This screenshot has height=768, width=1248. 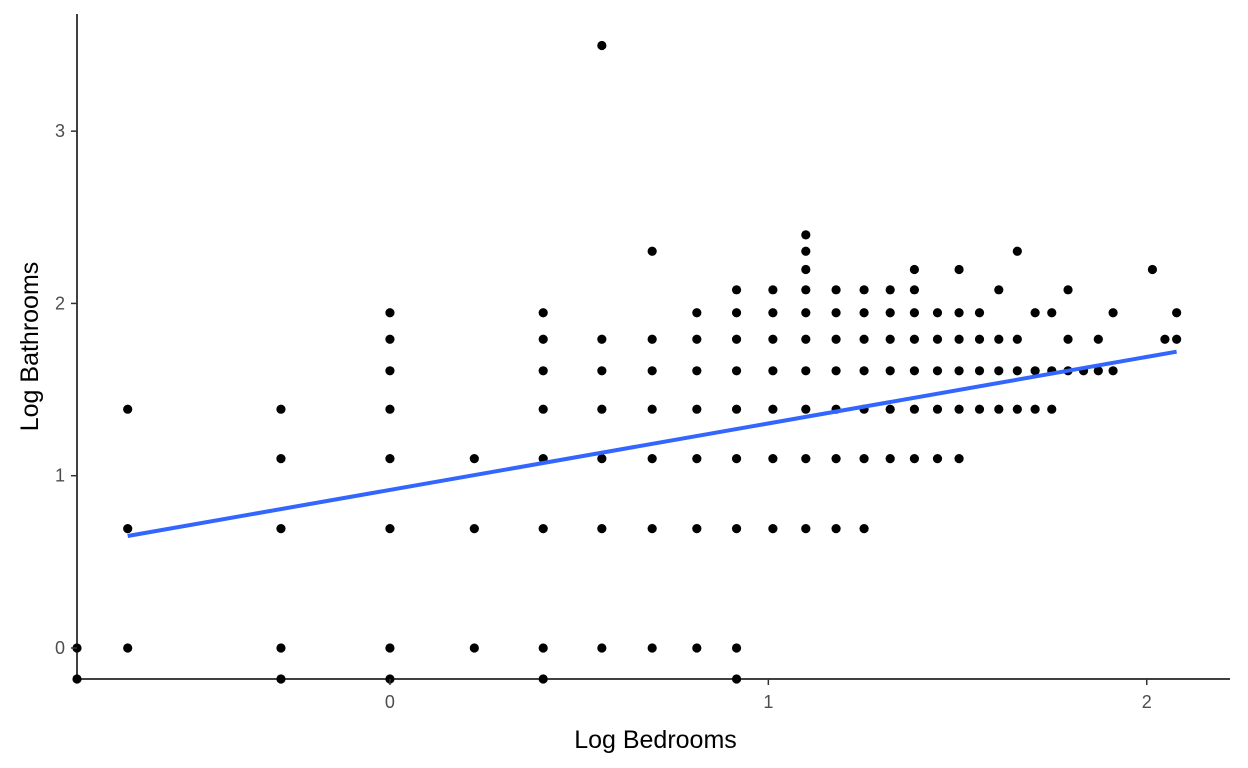 I want to click on y-axis-title: Log Bathrooms, so click(x=30, y=347).